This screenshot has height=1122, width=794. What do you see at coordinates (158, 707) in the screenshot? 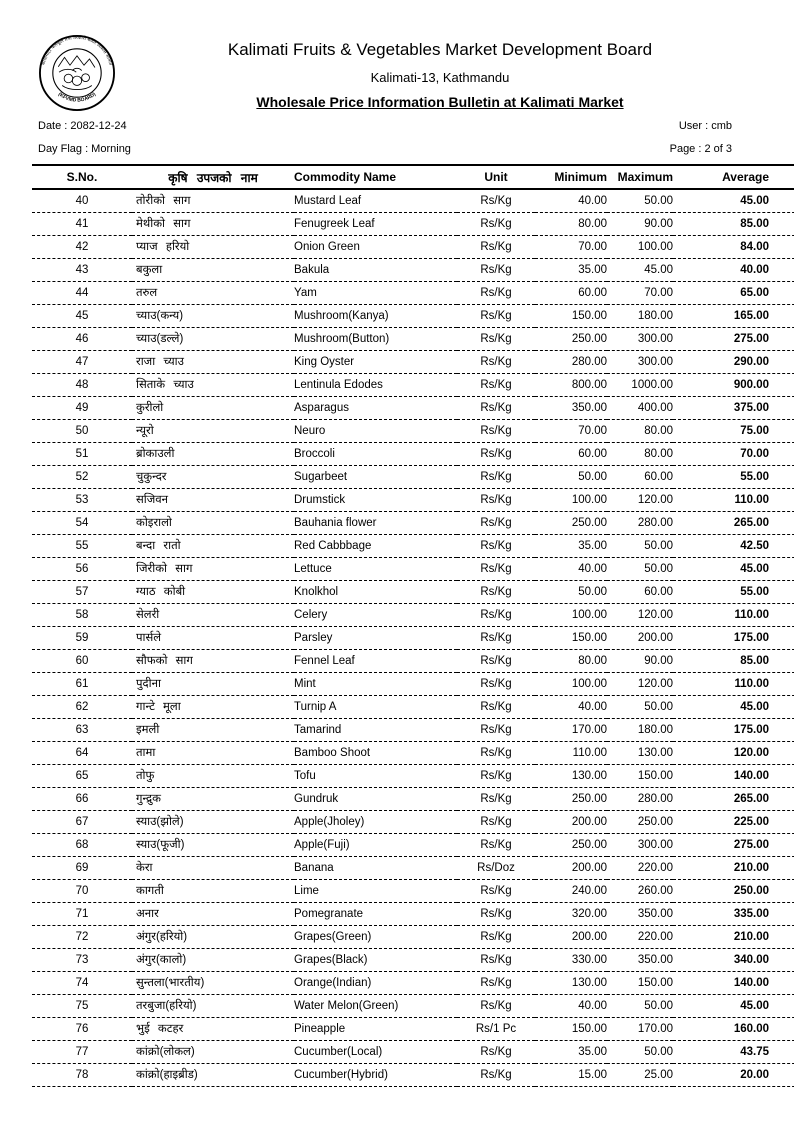
I see `cell-commodity-name-nepali: गान्टे मूला` at bounding box center [158, 707].